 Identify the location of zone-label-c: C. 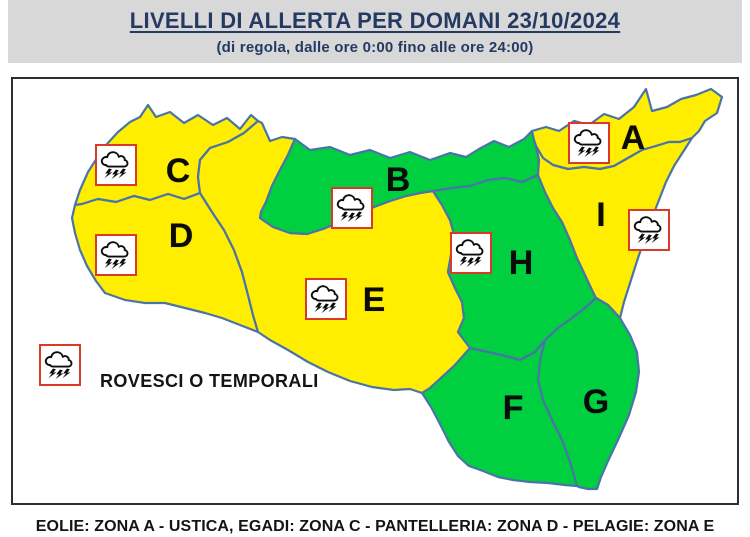
(178, 171).